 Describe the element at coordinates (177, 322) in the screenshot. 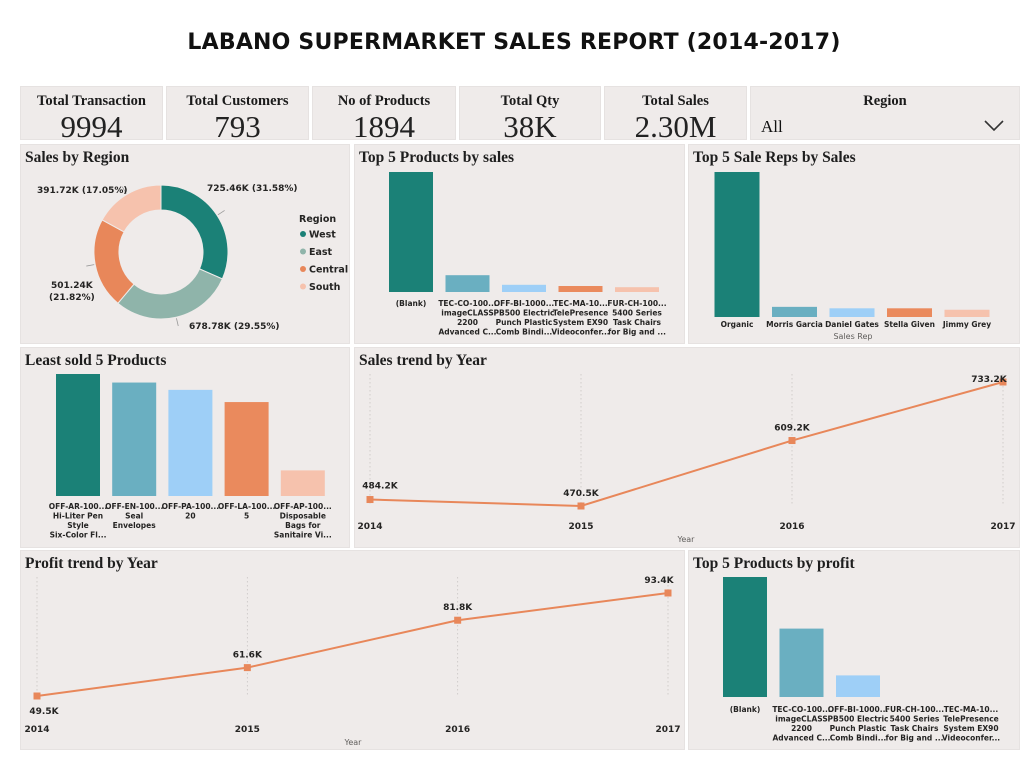

I see `donut-leader-line` at that location.